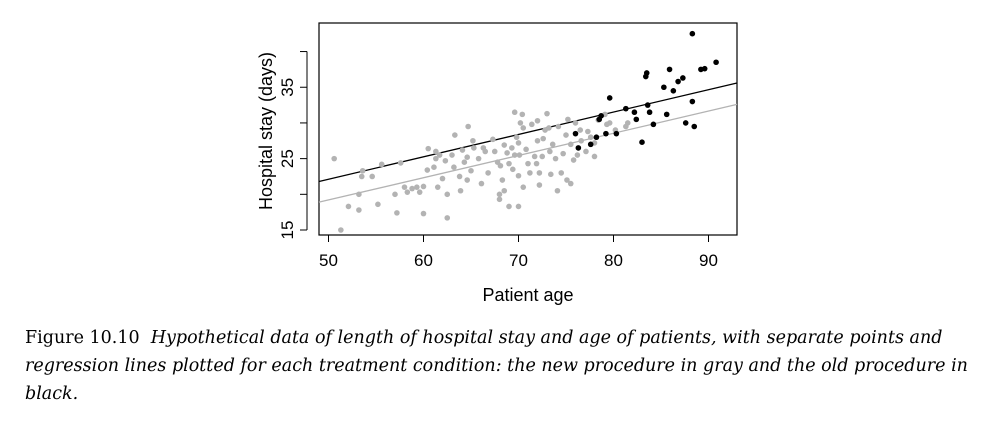  What do you see at coordinates (518, 252) in the screenshot?
I see `x-axis: 50 60 70 80 90` at bounding box center [518, 252].